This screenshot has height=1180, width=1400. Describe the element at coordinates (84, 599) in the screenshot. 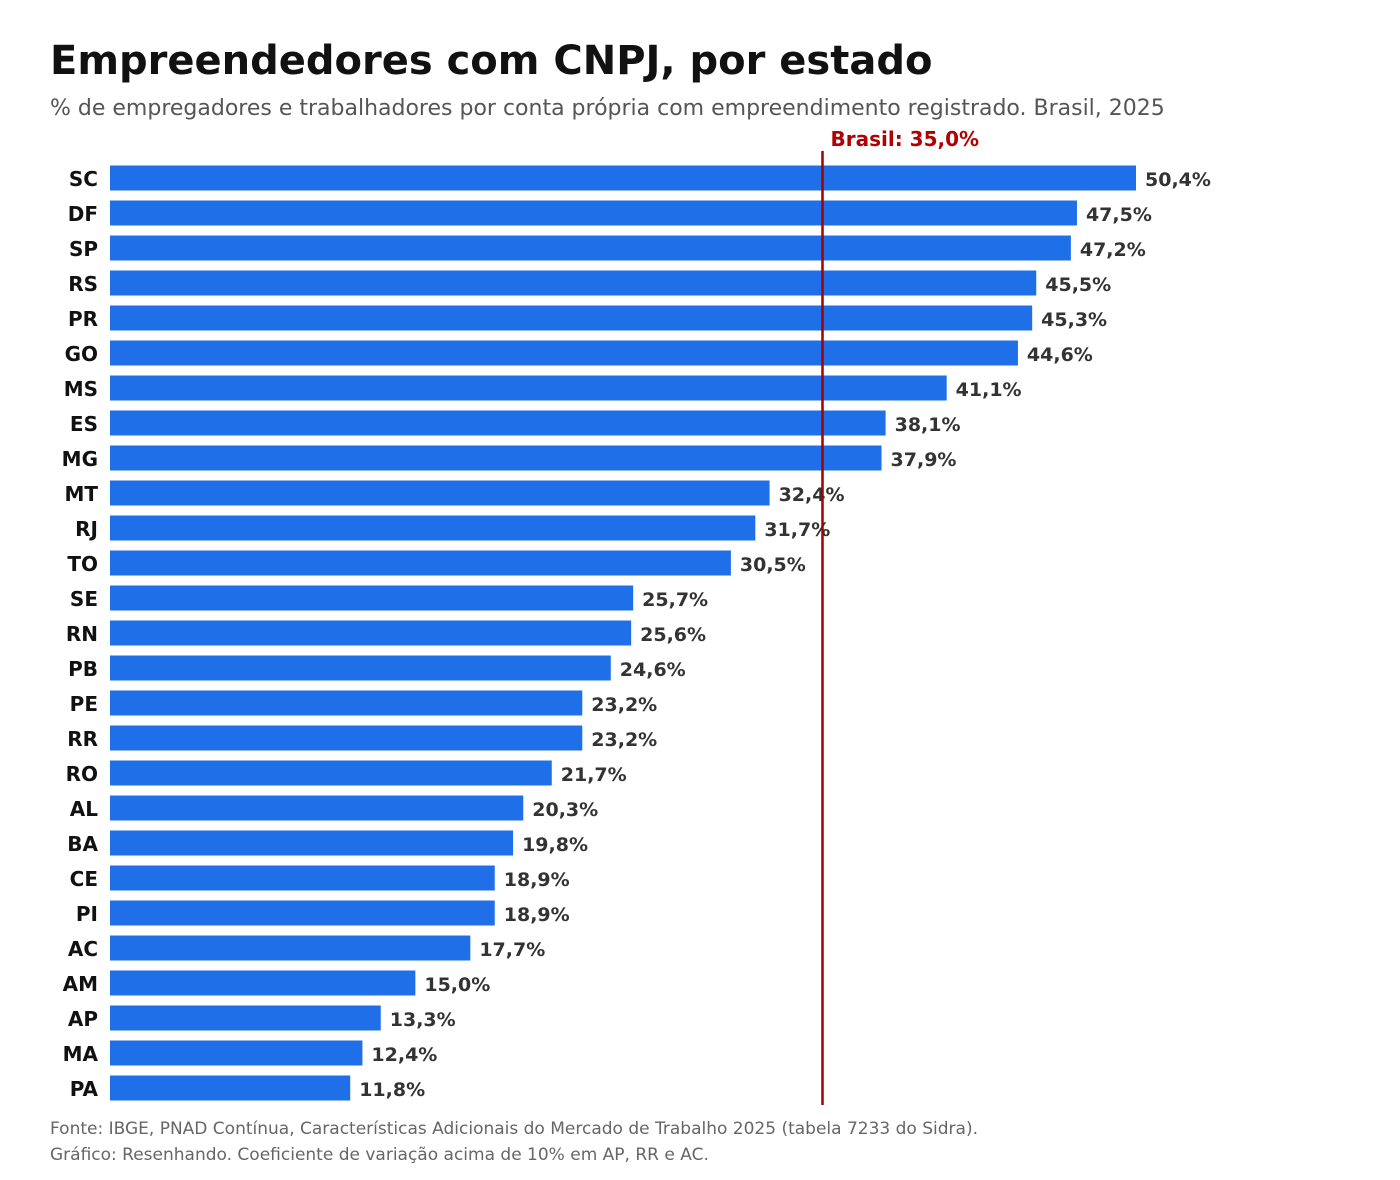

I see `category-label-se: SE` at that location.